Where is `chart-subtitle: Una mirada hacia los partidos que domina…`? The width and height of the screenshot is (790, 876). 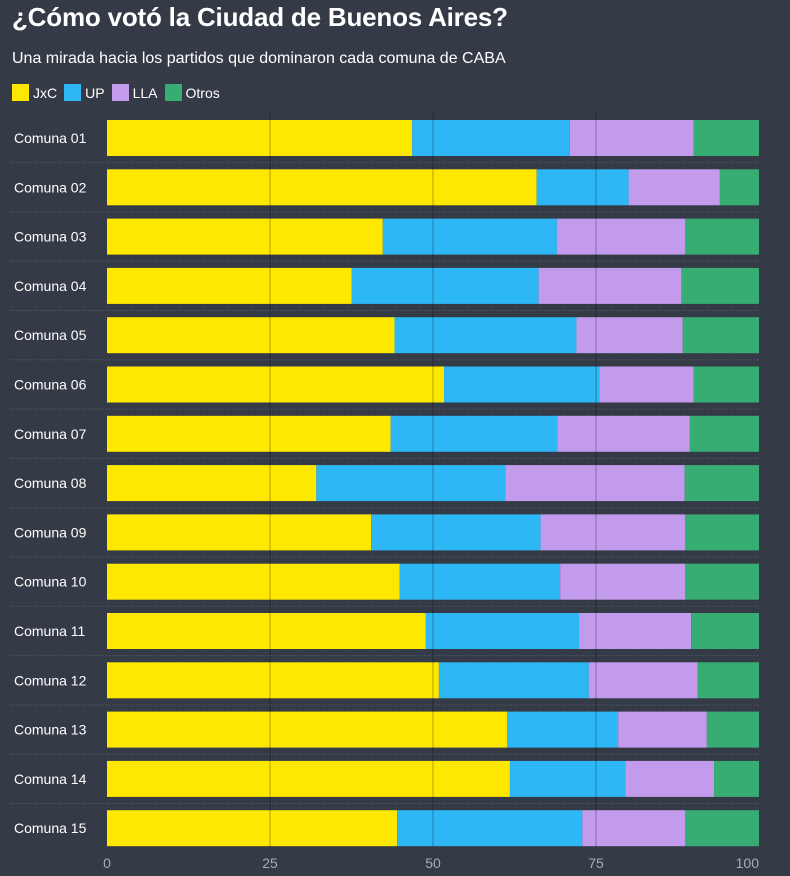 chart-subtitle: Una mirada hacia los partidos que domina… is located at coordinates (259, 58).